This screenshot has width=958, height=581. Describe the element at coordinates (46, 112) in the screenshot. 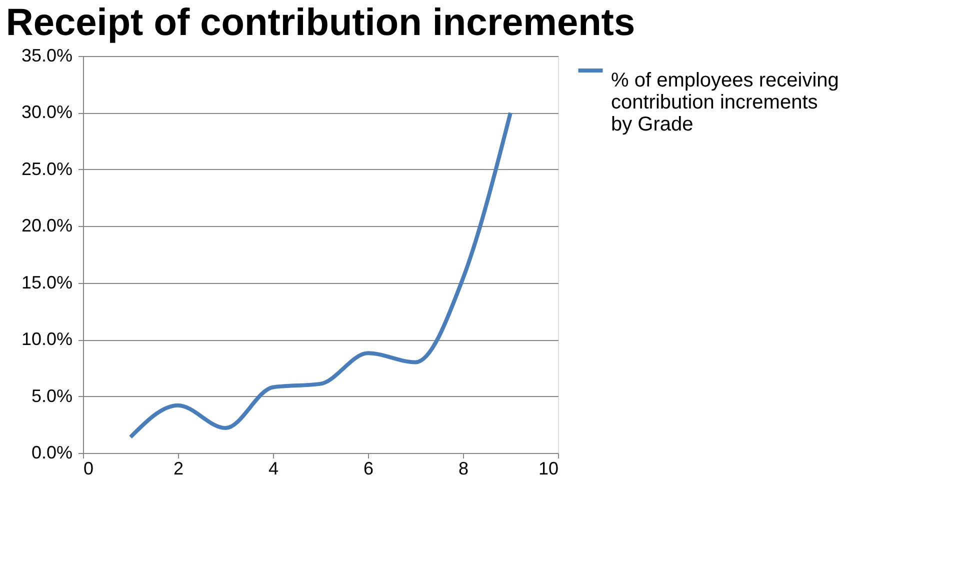

I see `y-tick-label: 30.0%` at that location.